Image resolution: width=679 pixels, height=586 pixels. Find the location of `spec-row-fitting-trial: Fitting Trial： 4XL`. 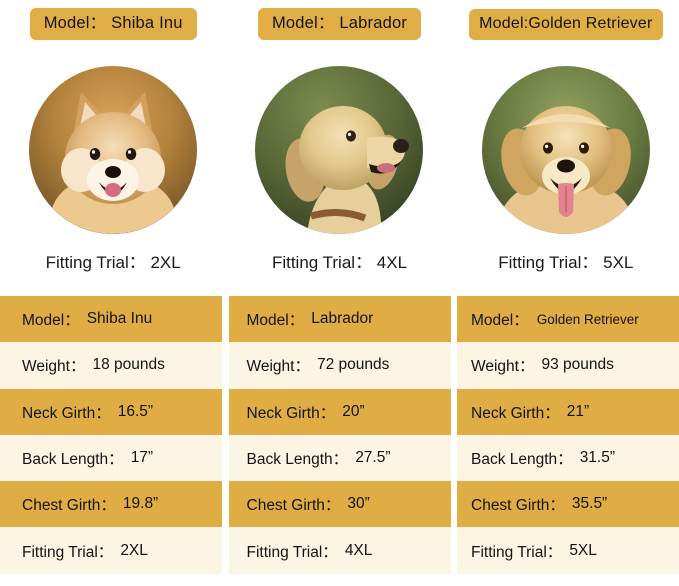

spec-row-fitting-trial: Fitting Trial： 4XL is located at coordinates (339, 550).